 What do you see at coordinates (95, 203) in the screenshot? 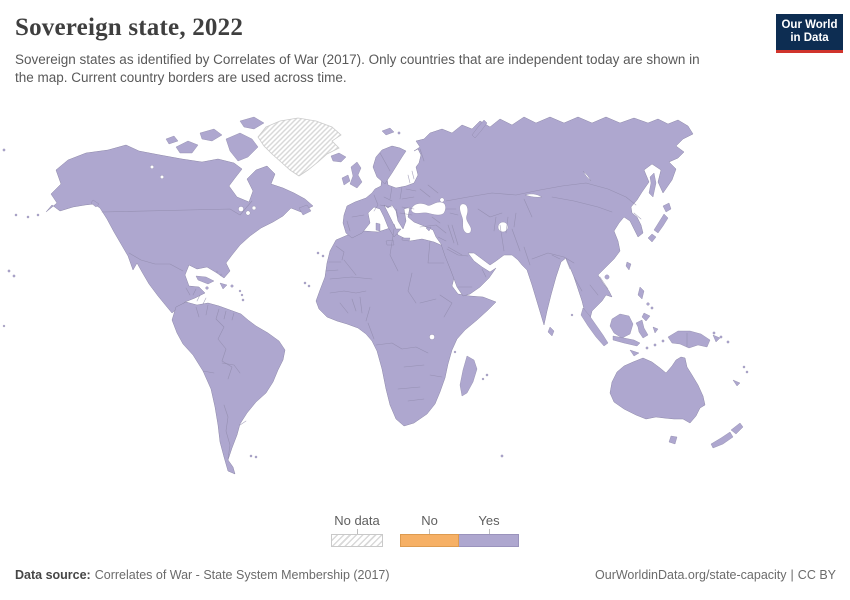
I see `island-vancouver` at bounding box center [95, 203].